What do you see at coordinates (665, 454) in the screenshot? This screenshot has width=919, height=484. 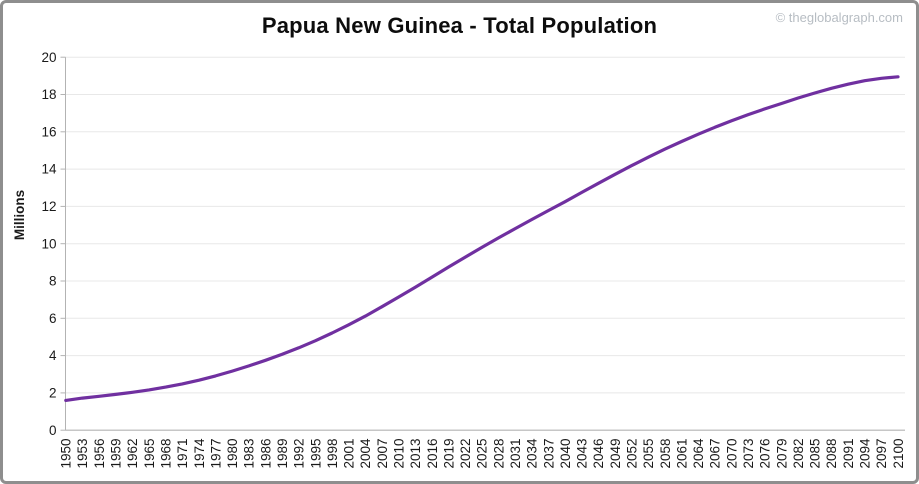 I see `x-tick-label: 2058` at bounding box center [665, 454].